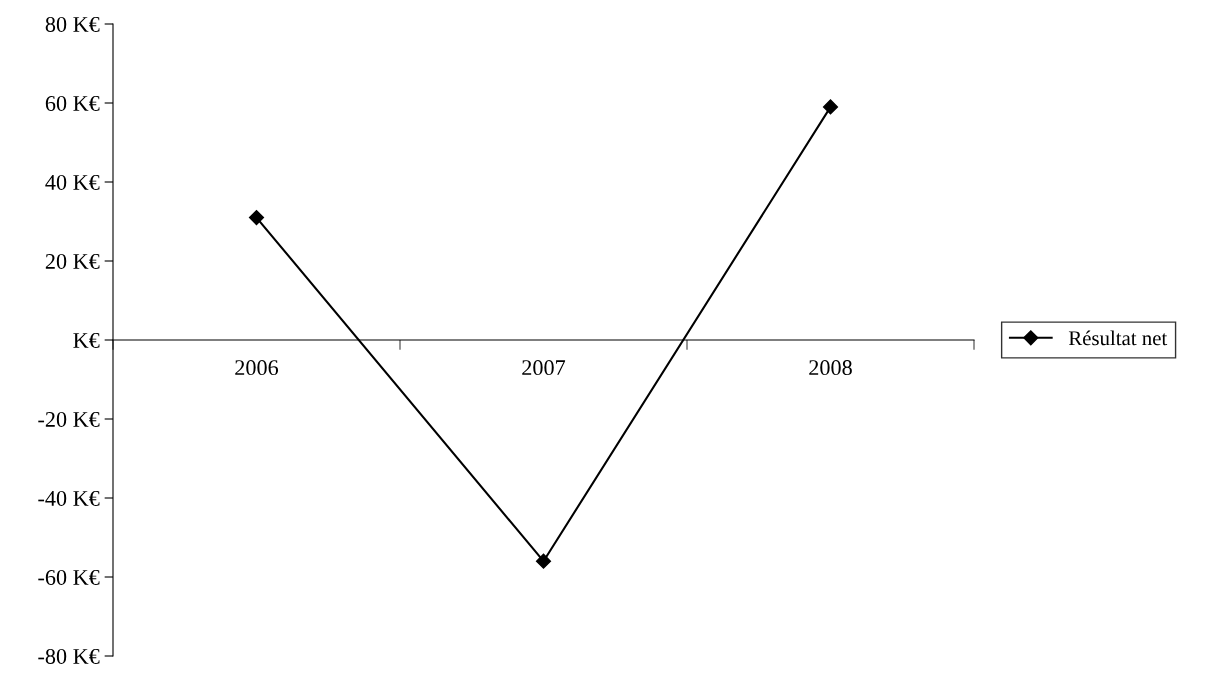  What do you see at coordinates (69, 419) in the screenshot?
I see `y-tick-label: -20 K€` at bounding box center [69, 419].